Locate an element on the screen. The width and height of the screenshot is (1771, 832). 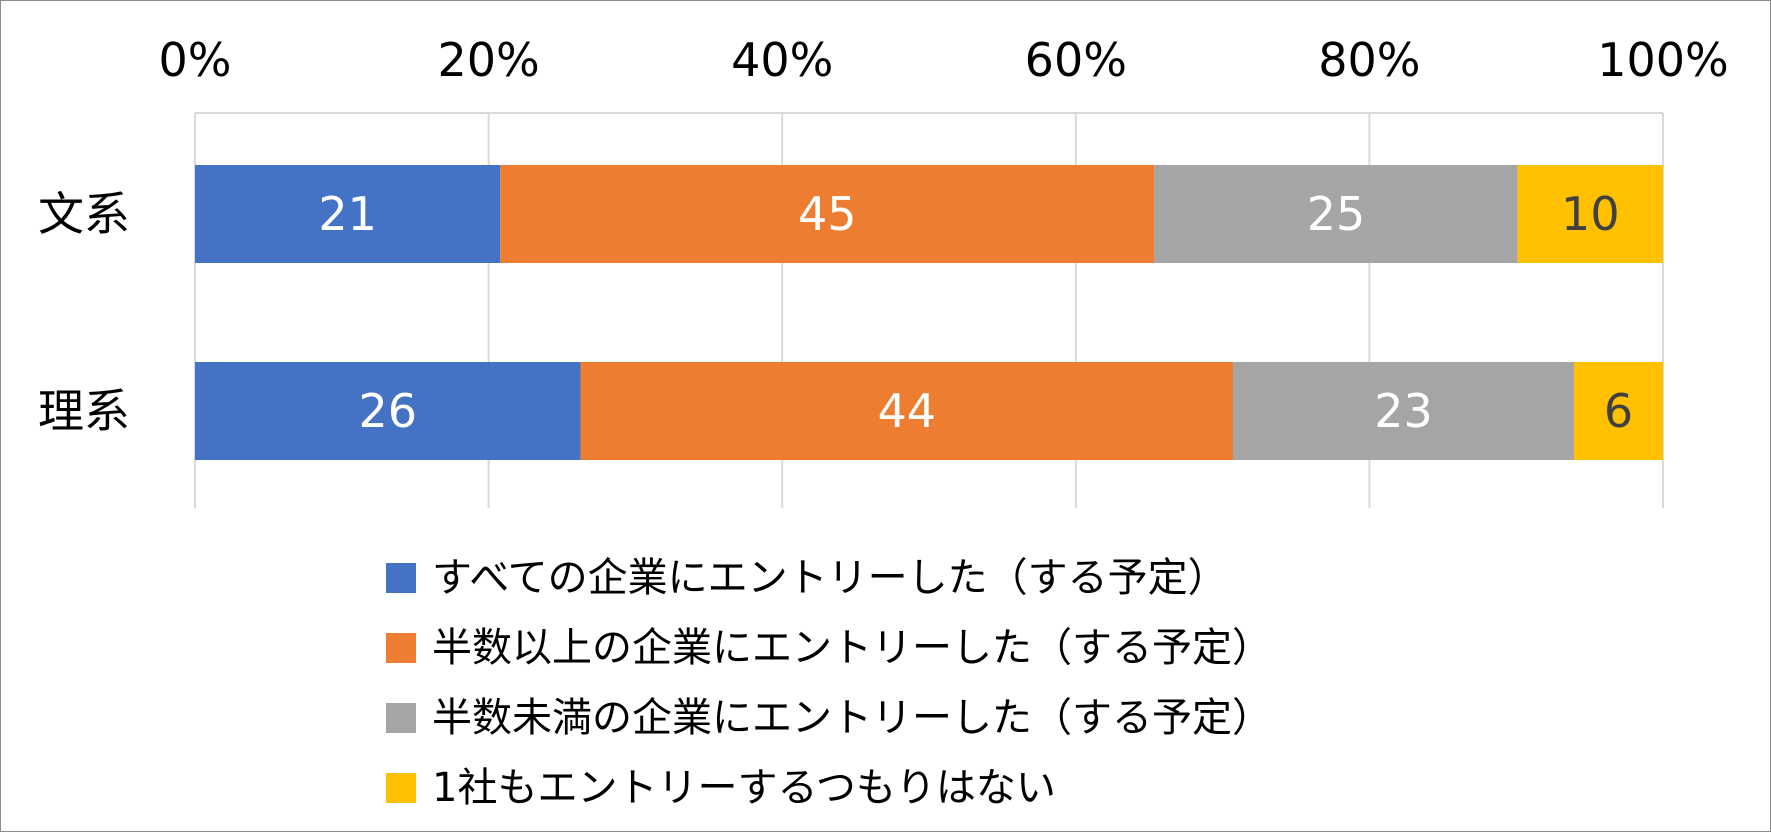
data-label: 23 is located at coordinates (1403, 411).